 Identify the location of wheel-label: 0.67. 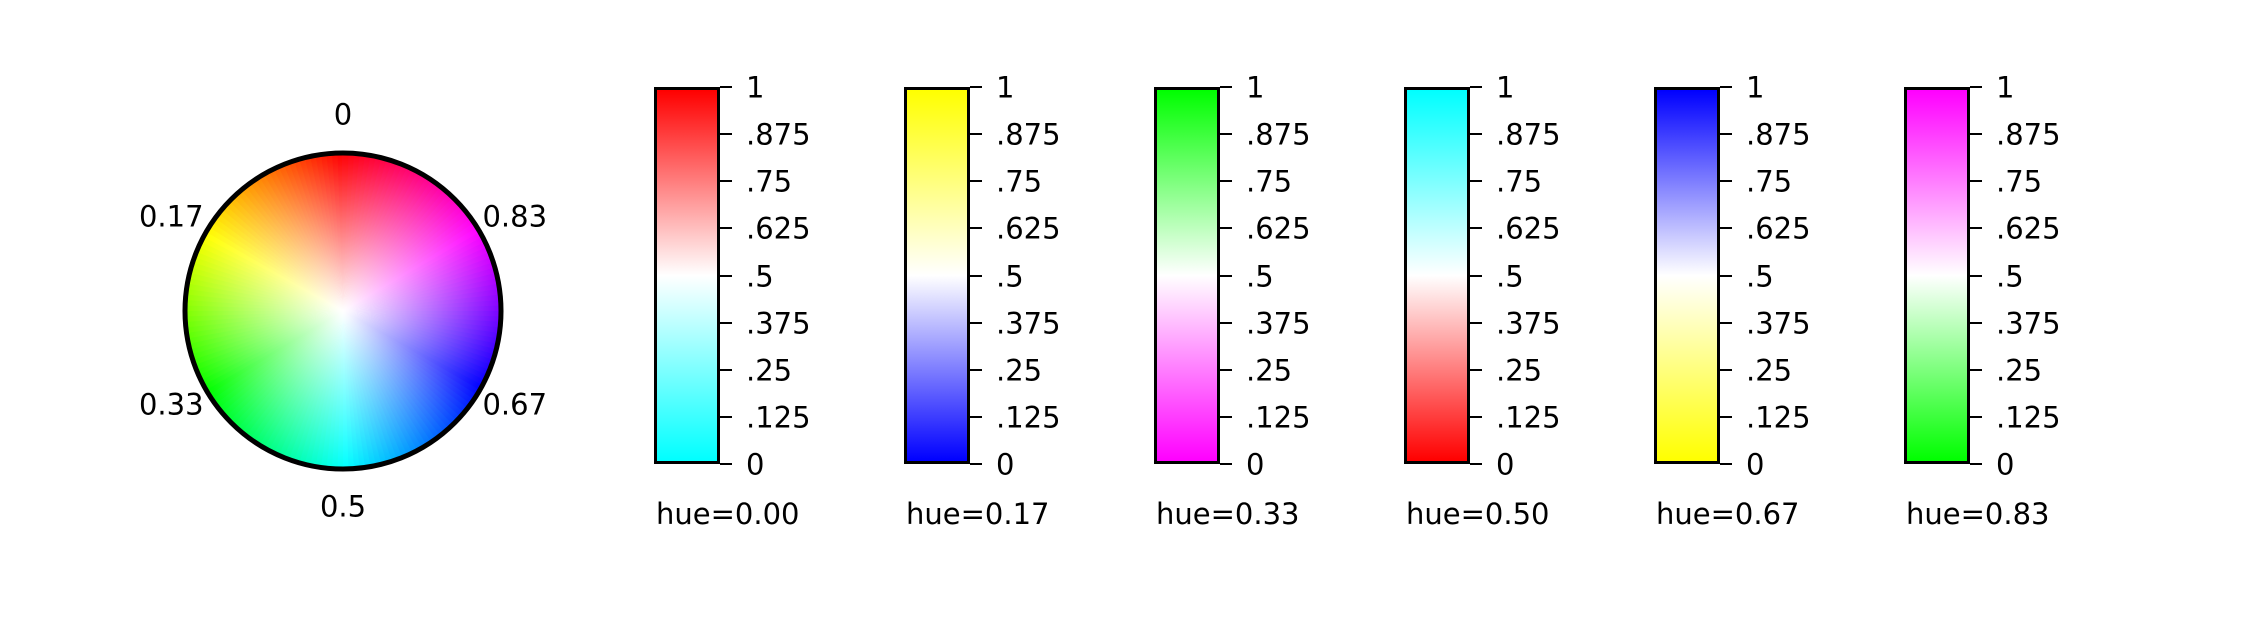
(515, 404).